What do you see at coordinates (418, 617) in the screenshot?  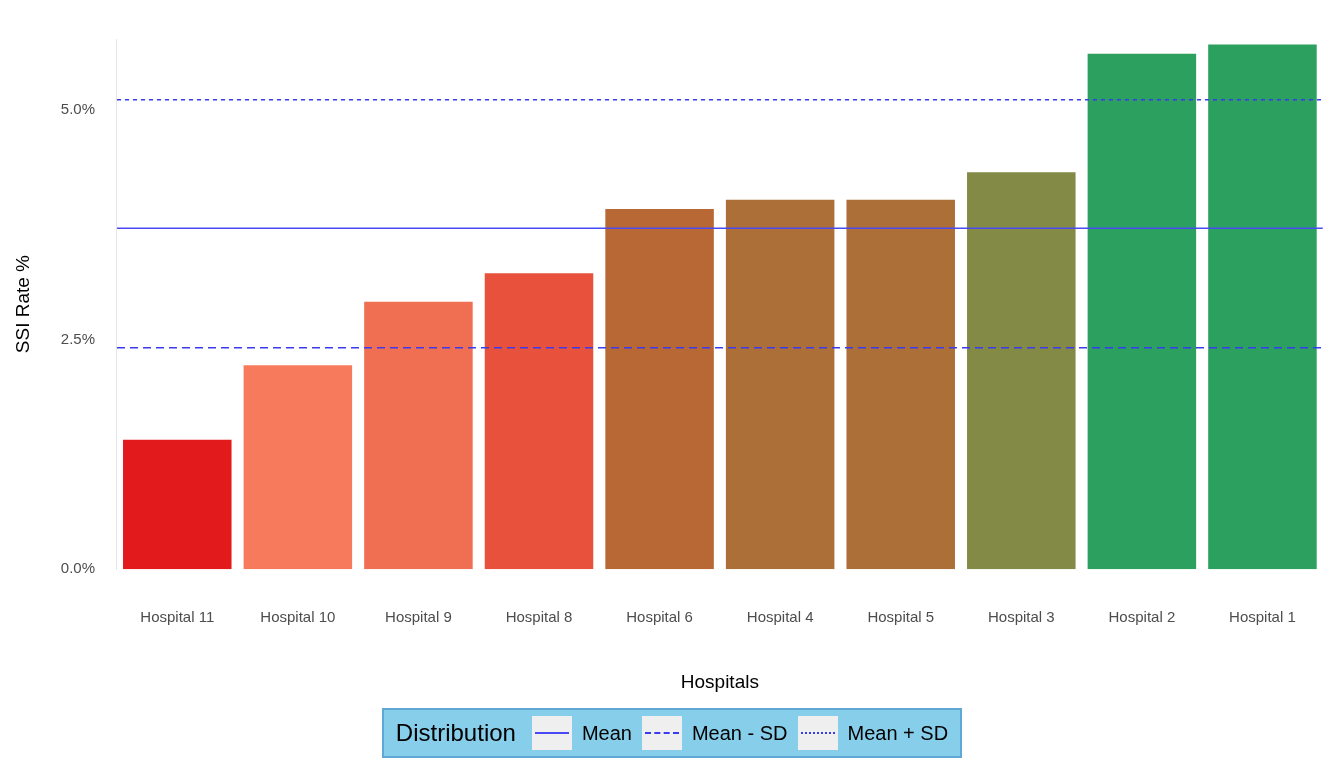 I see `x-tick-label: Hospital 9` at bounding box center [418, 617].